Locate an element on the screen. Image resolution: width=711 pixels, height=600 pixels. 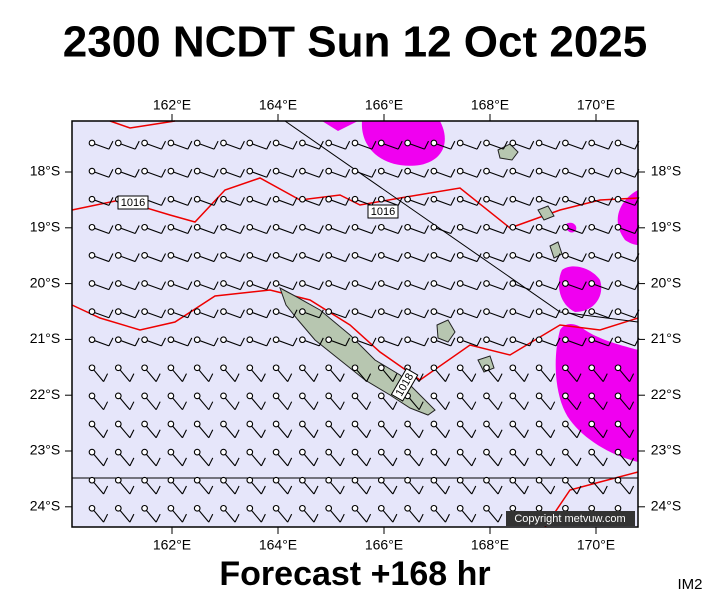
lat-label: 20°S is located at coordinates (45, 282).